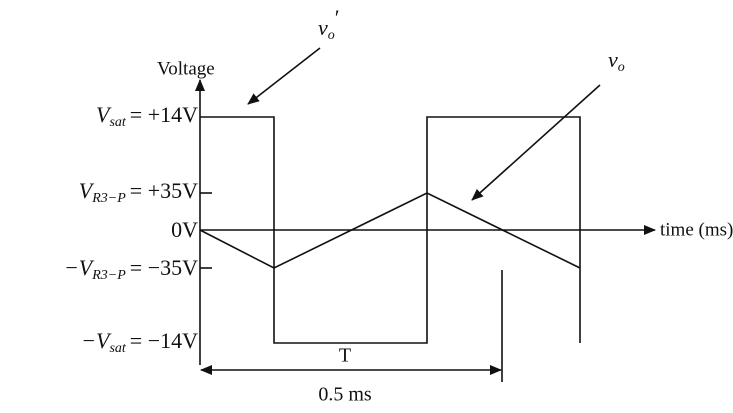 This screenshot has width=733, height=413. What do you see at coordinates (164, 114) in the screenshot?
I see `label-part: = +14V` at bounding box center [164, 114].